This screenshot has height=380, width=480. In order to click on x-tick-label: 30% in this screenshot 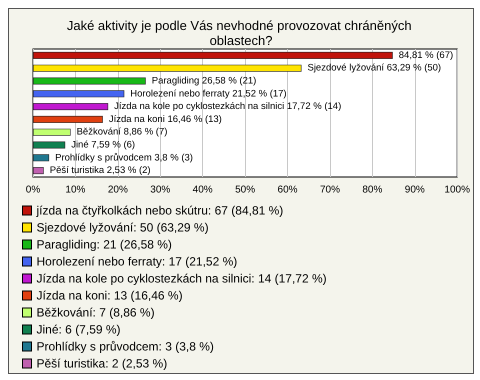, I will do `click(160, 190)`.